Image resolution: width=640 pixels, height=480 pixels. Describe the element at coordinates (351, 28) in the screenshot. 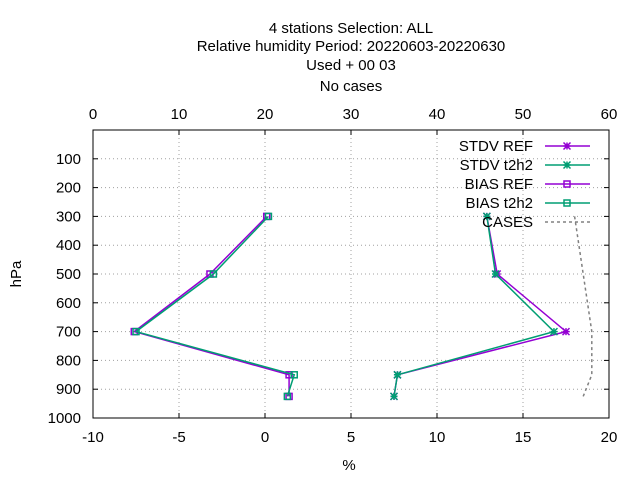

I see `title-line-1: 4 stations Selection: ALL` at that location.